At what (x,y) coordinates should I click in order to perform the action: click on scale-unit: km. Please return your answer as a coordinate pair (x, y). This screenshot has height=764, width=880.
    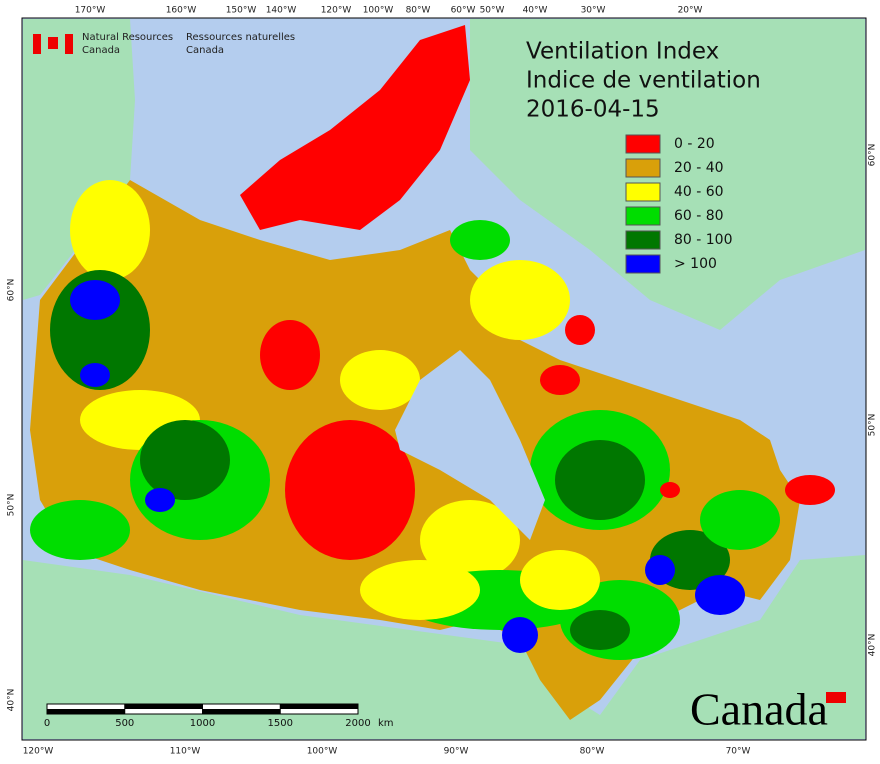
    Looking at the image, I should click on (386, 723).